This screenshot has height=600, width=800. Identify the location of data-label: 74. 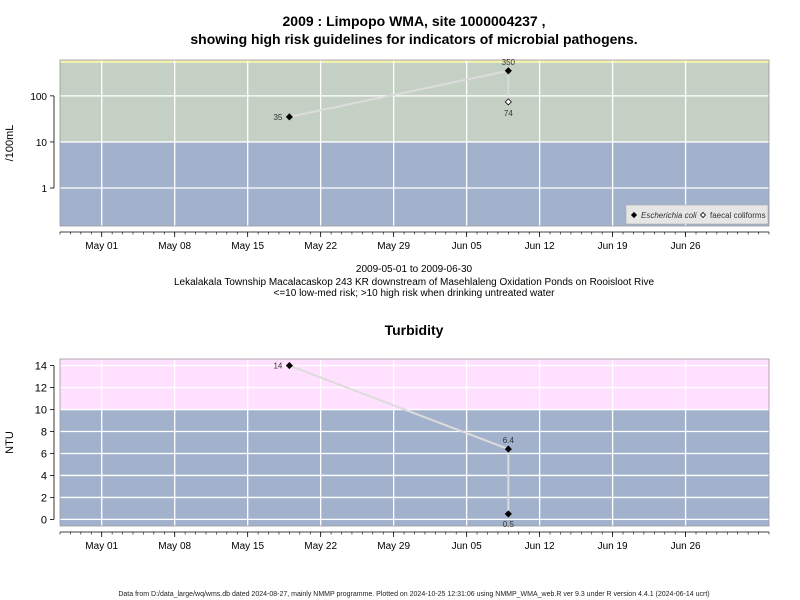
(508, 113).